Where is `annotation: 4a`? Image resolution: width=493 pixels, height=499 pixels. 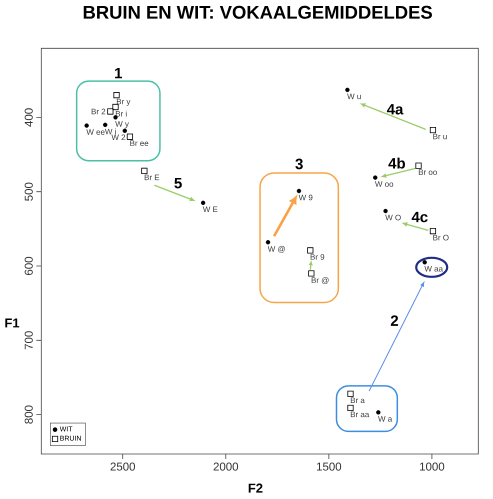 annotation: 4a is located at coordinates (395, 109).